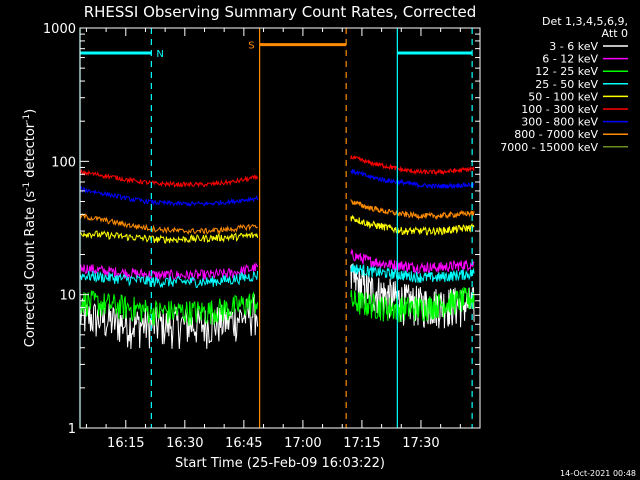  Describe the element at coordinates (30, 228) in the screenshot. I see `y-axis-label: Corrected Count Rate (s-1 detector-1)` at that location.